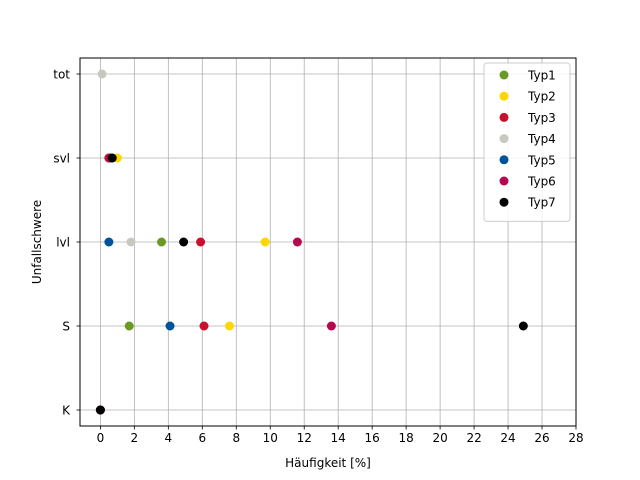  Describe the element at coordinates (61, 159) in the screenshot. I see `y-tick-label: svl` at that location.